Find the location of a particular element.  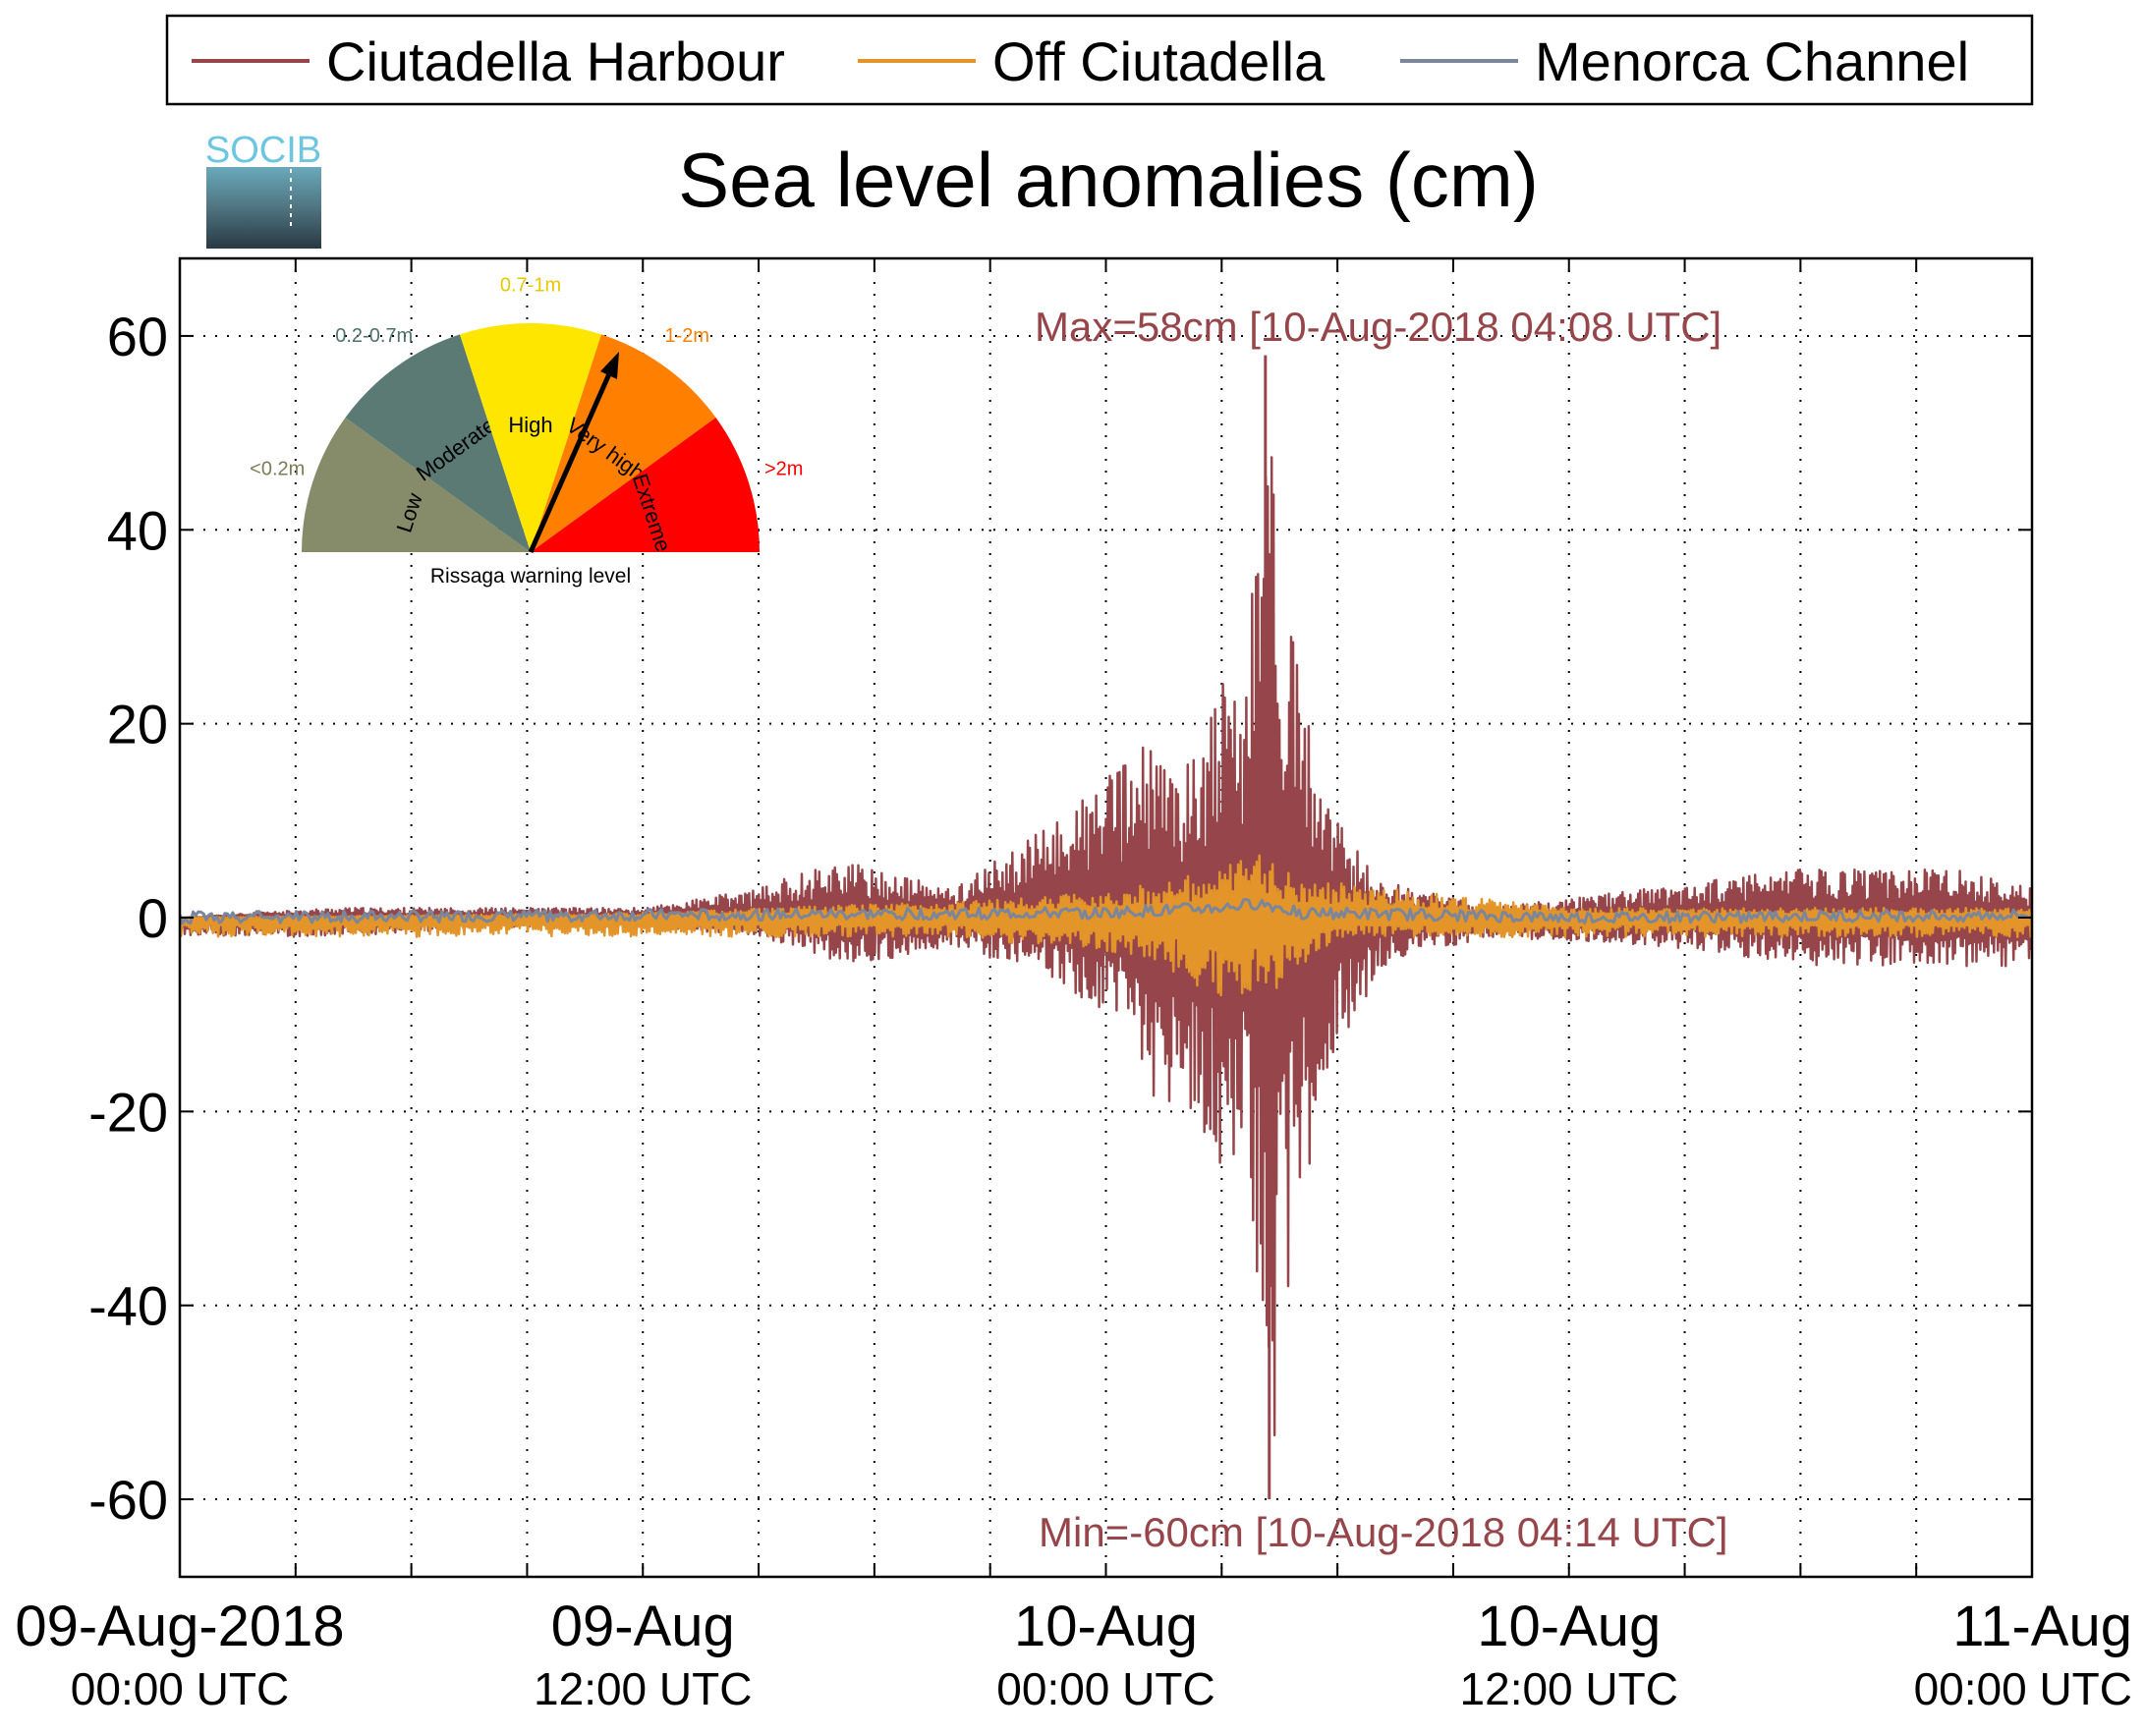

y-tick-label: 60 is located at coordinates (137, 336).